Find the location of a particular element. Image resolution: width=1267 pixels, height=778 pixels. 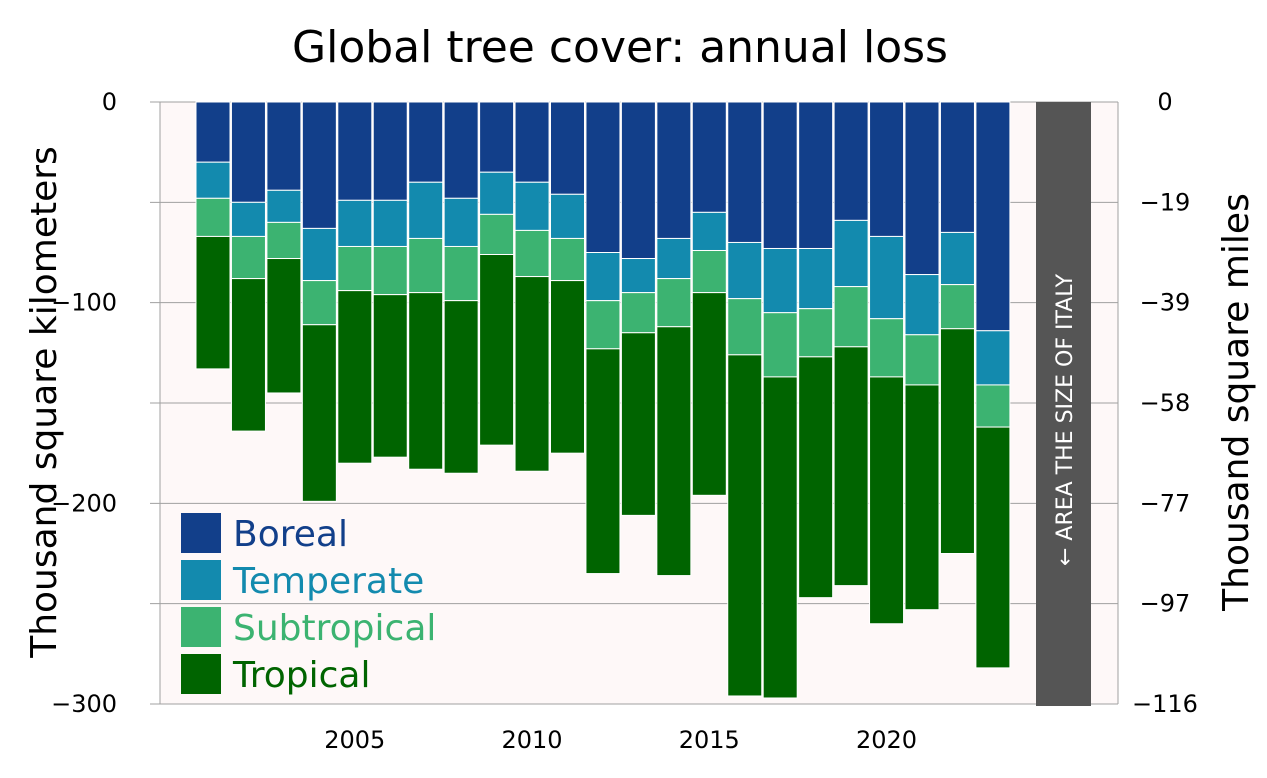

bar-boreal-2001 is located at coordinates (213, 132).